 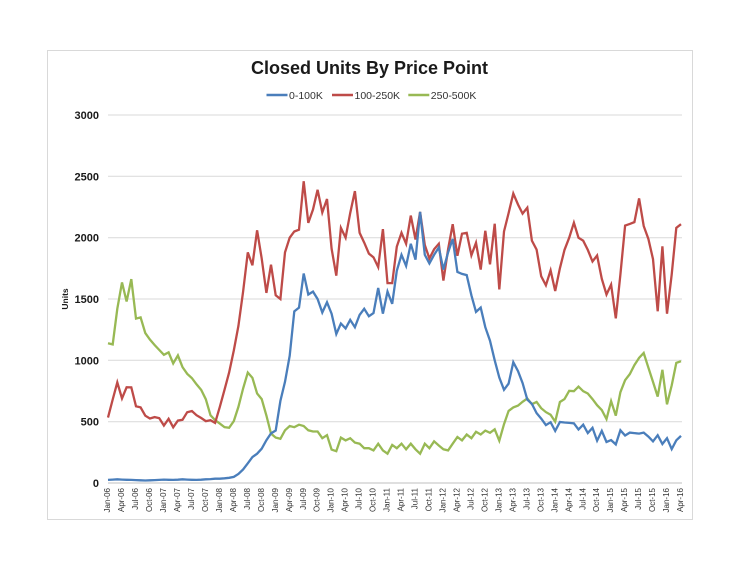 I want to click on svg-text: Jul-13, so click(x=526, y=498).